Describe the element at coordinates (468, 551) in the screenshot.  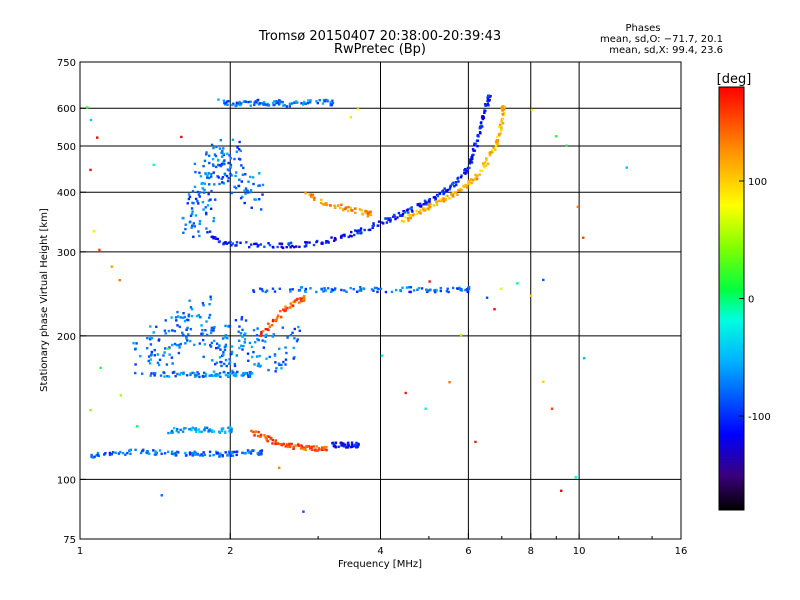
I see `x-tick-label: 6` at that location.